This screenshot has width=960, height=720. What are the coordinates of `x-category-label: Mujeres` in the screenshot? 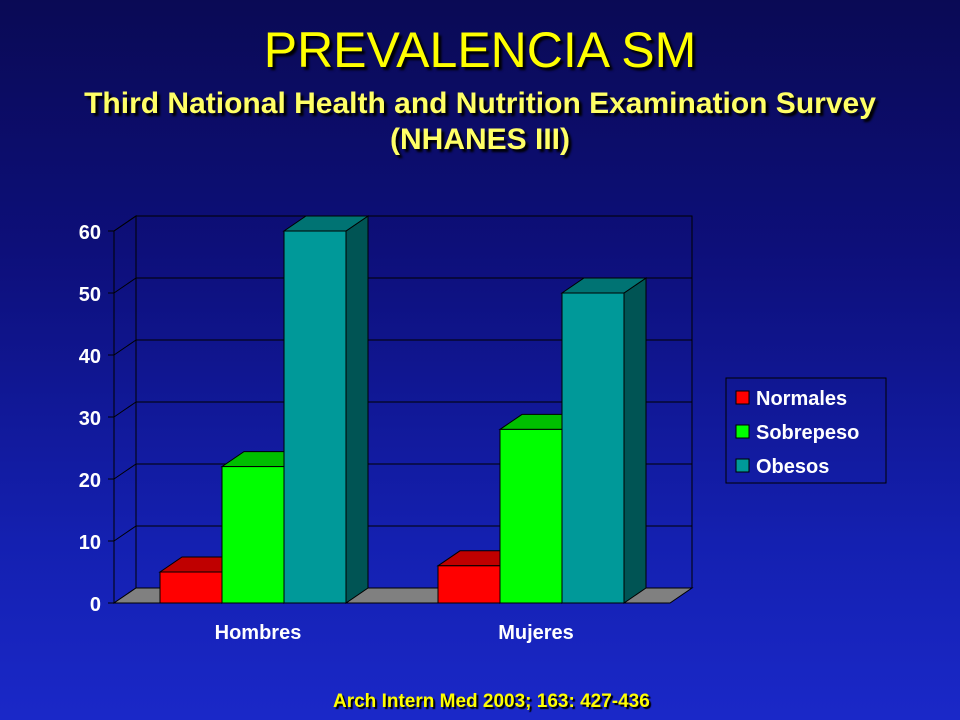 It's located at (536, 633).